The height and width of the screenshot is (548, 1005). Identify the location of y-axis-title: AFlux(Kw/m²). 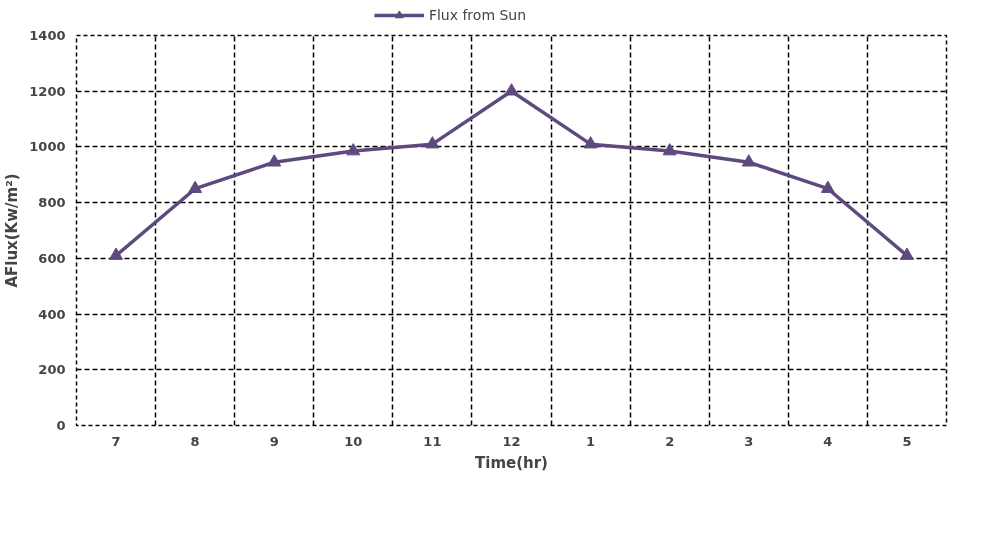
(12, 230).